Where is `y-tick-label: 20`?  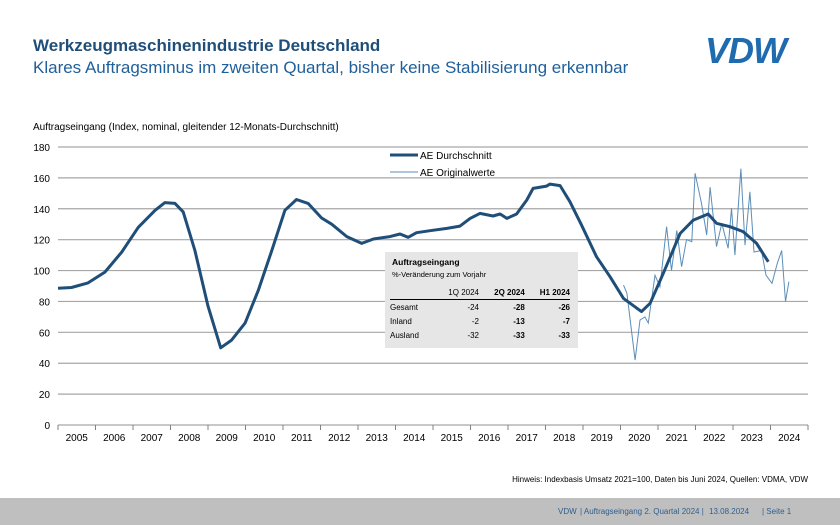
y-tick-label: 20 is located at coordinates (45, 395).